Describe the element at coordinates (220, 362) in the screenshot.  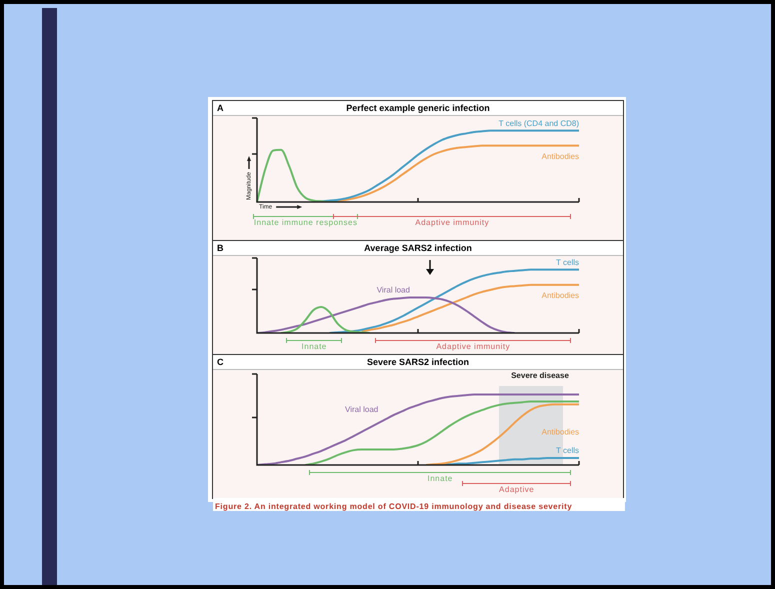
I see `text: C` at that location.